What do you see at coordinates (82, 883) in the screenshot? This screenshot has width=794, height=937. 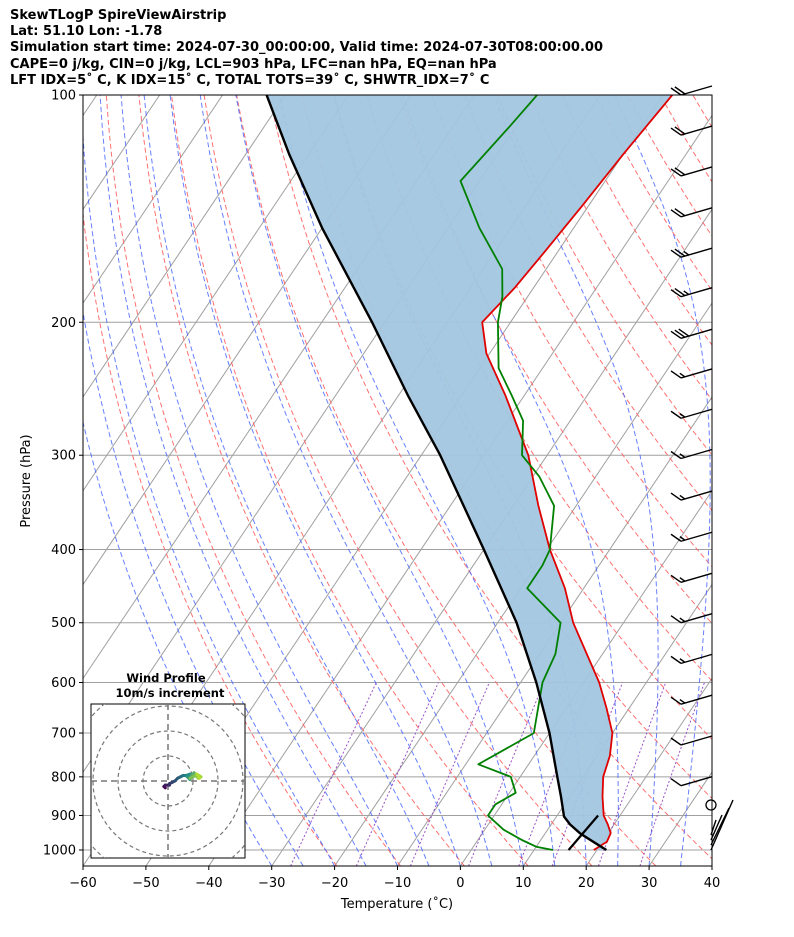 I see `x-tick-label: −60` at bounding box center [82, 883].